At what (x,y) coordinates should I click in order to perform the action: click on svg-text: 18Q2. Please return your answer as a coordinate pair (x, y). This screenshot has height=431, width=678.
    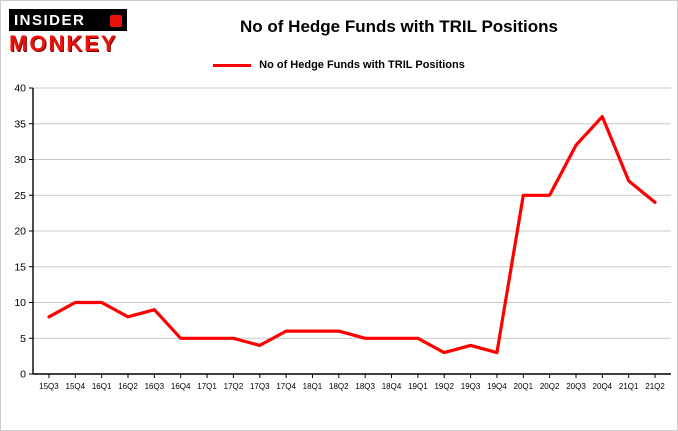
    Looking at the image, I should click on (339, 386).